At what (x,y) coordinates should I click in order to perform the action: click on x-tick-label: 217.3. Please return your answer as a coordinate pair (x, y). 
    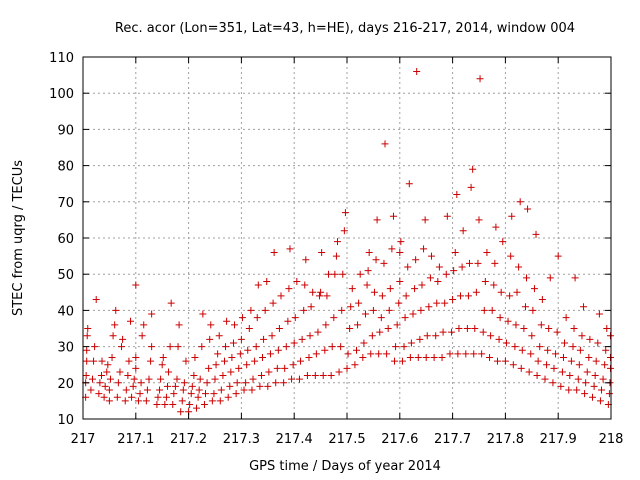
    Looking at the image, I should click on (241, 439).